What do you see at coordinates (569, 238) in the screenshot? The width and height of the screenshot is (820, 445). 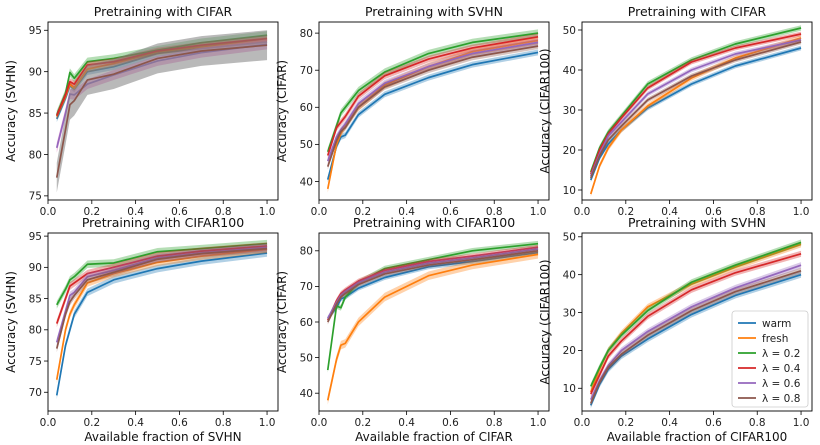 I see `y-tick-label: 50` at bounding box center [569, 238].